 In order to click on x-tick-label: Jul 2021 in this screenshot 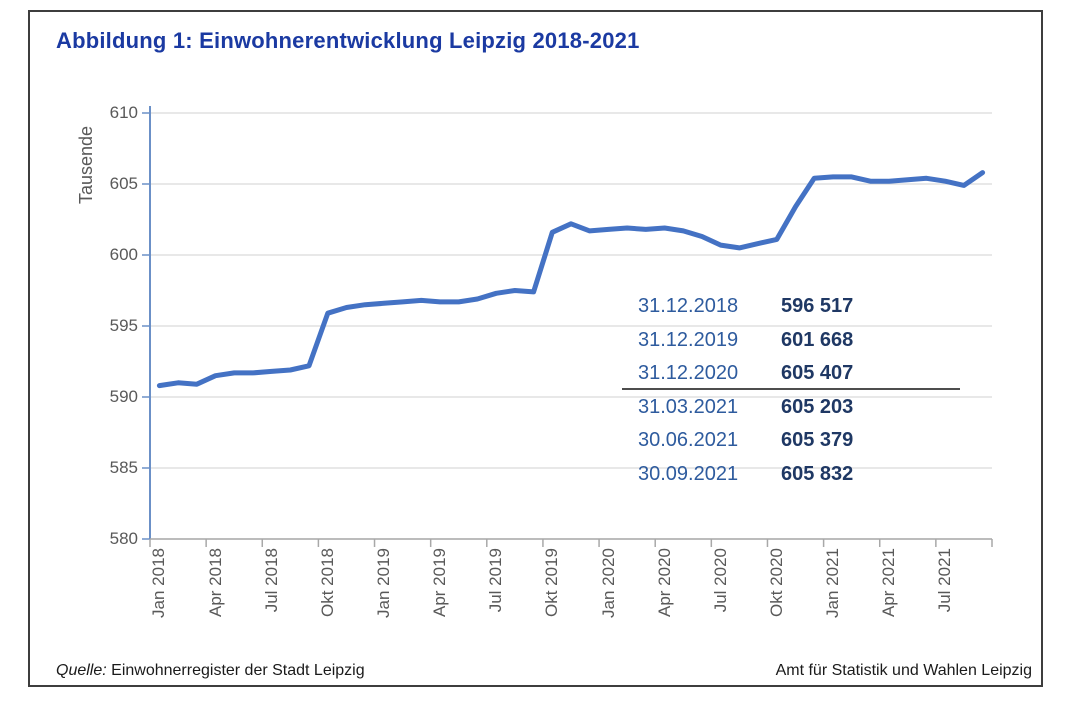, I will do `click(944, 580)`.